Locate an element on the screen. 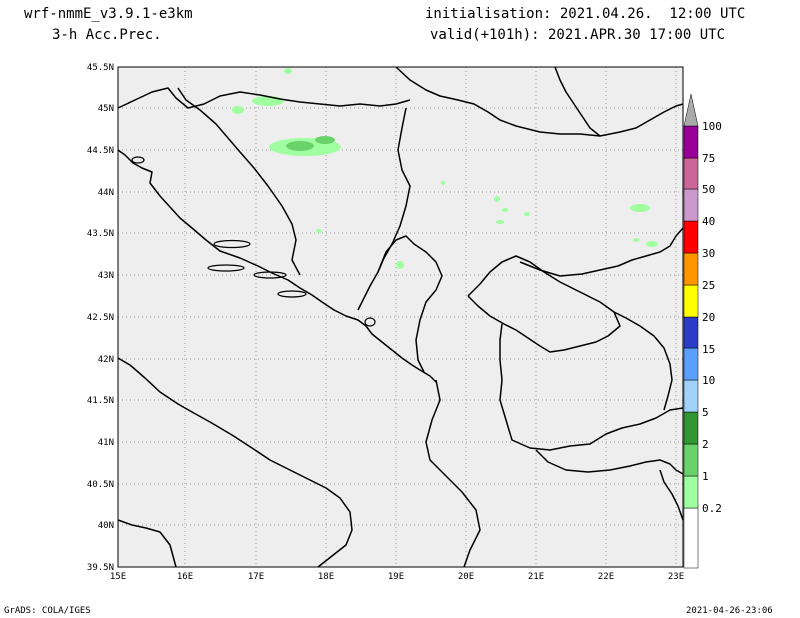  border-north is located at coordinates (264, 98).